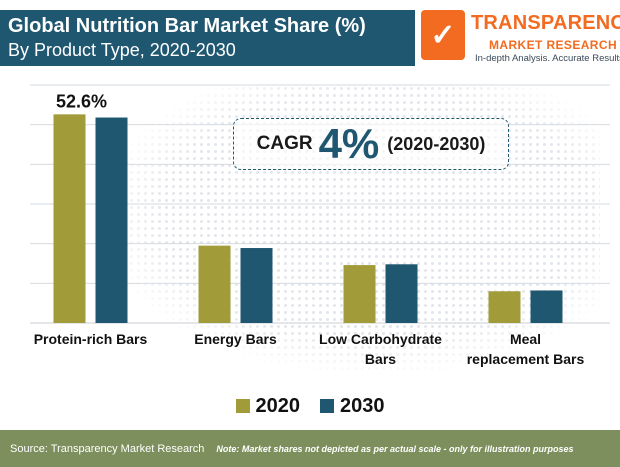 The width and height of the screenshot is (620, 467). Describe the element at coordinates (235, 339) in the screenshot. I see `category-label: Energy Bars` at that location.